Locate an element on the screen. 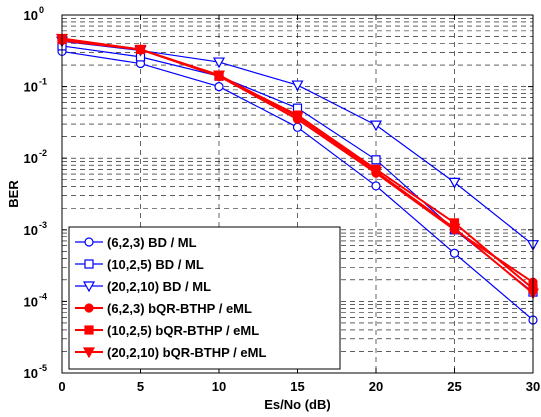 Image resolution: width=541 pixels, height=417 pixels. legend-label: (10,2,5) BD / ML is located at coordinates (155, 264).